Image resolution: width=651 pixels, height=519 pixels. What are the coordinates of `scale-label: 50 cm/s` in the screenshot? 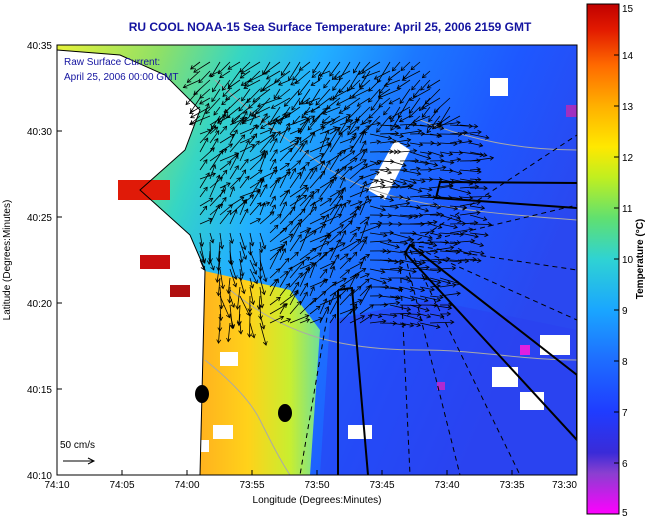 It's located at (77, 445).